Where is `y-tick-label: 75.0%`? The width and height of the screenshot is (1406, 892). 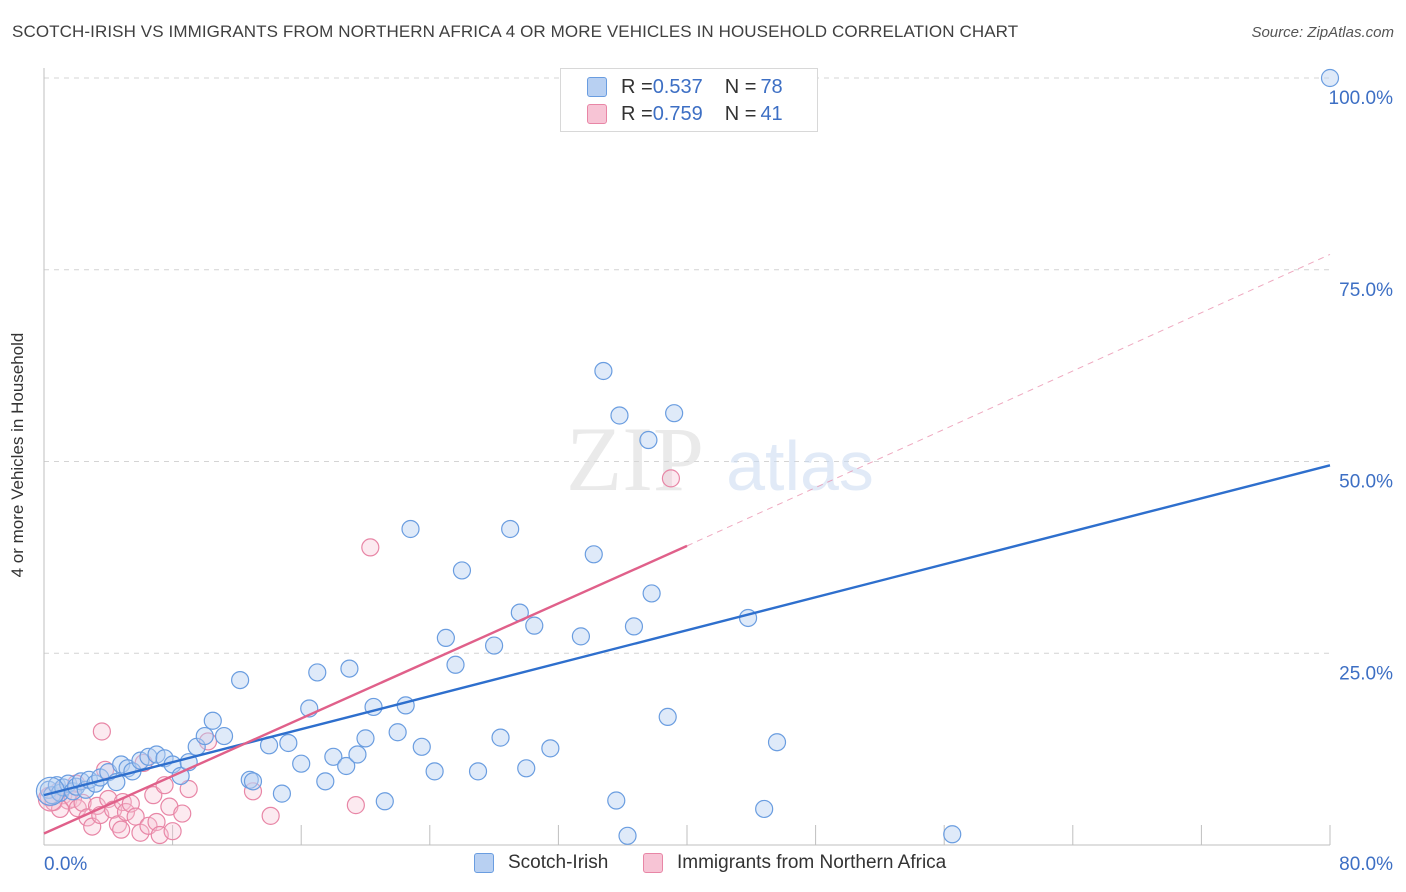
y-tick-label: 75.0% is located at coordinates (1366, 290).